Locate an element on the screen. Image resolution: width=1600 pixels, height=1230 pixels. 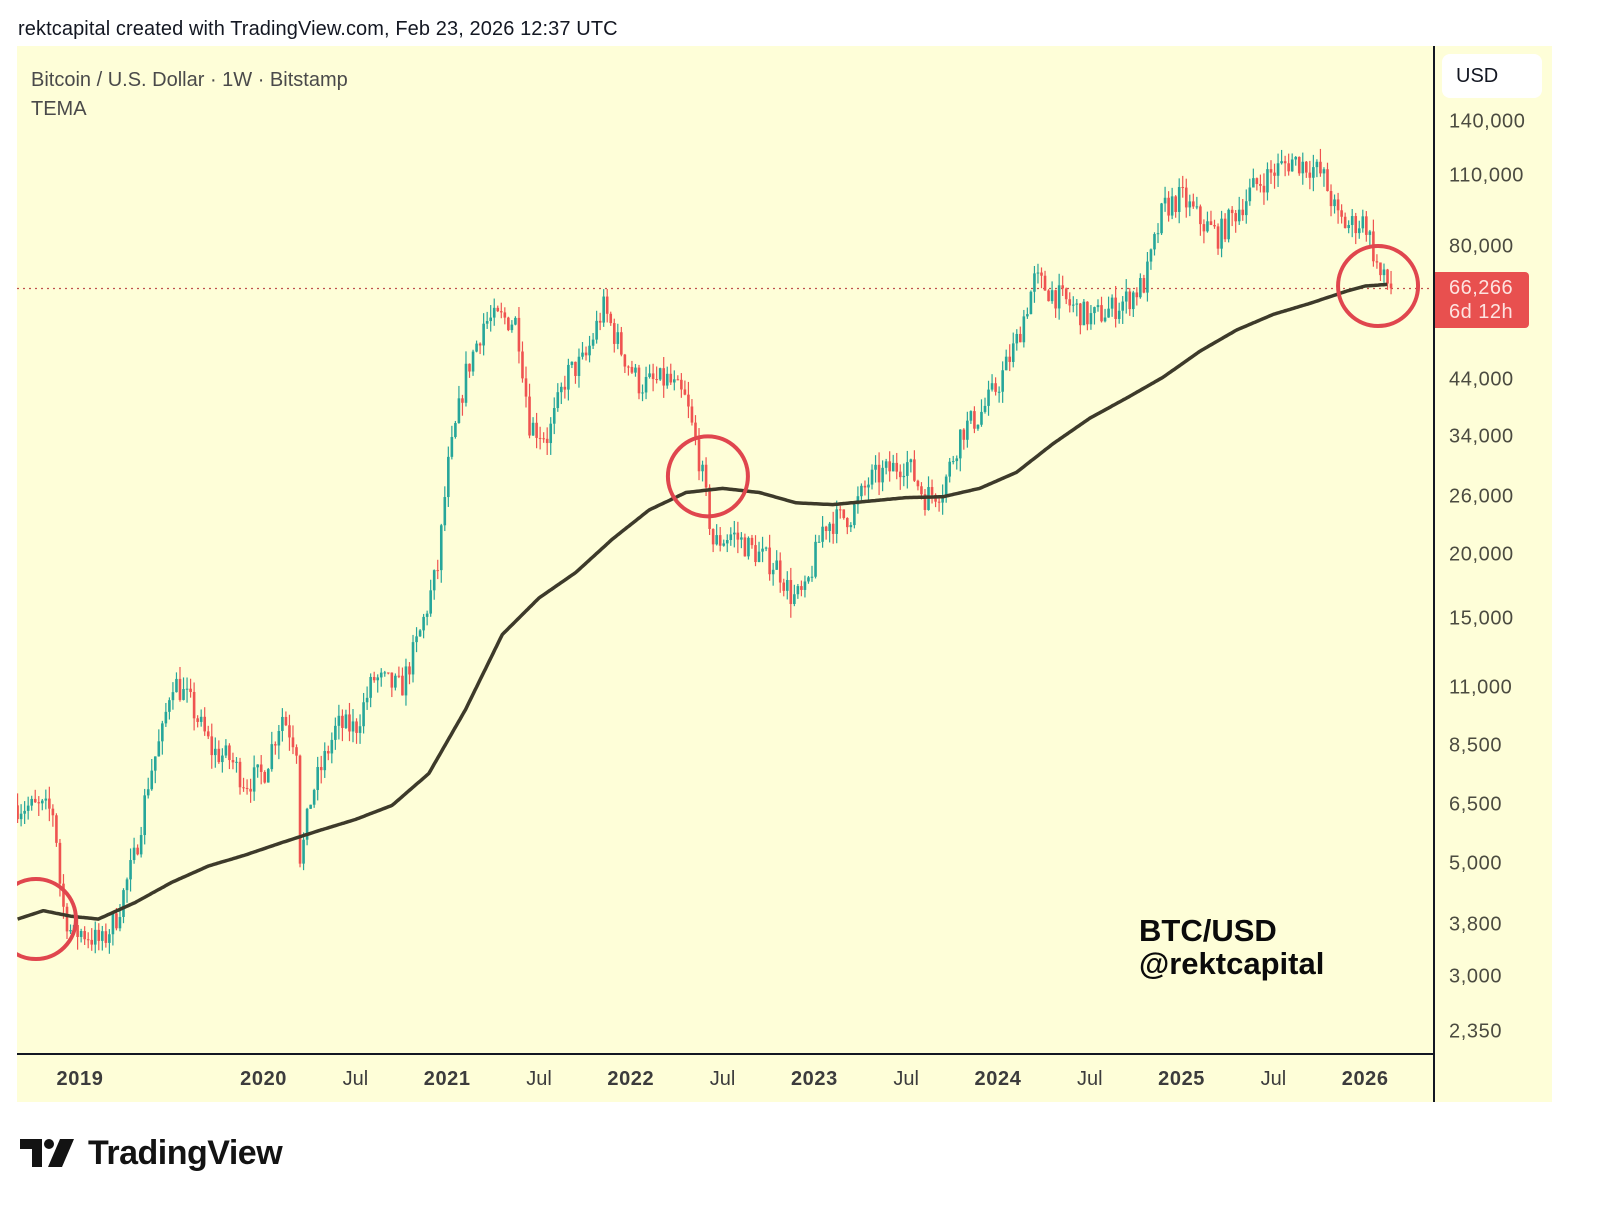
watermark-handle: @rektcapital is located at coordinates (1232, 963).